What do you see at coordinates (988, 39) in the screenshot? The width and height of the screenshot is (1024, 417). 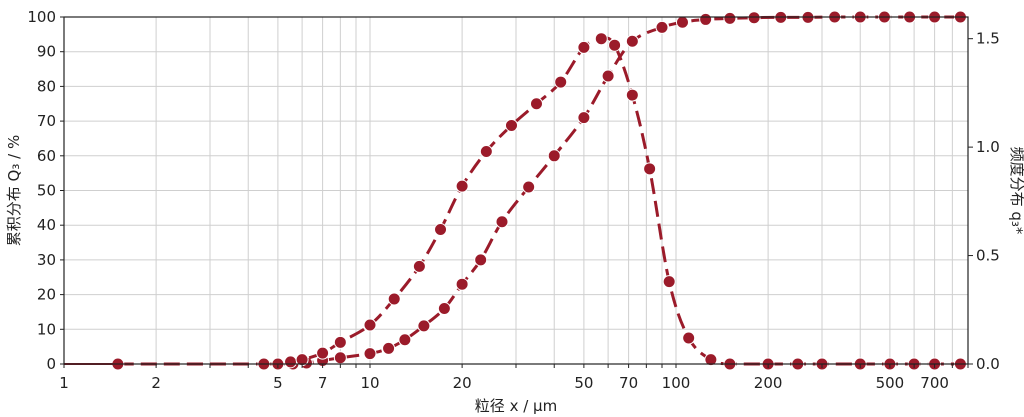 I see `y-right-tick-label: 1.5` at bounding box center [988, 39].